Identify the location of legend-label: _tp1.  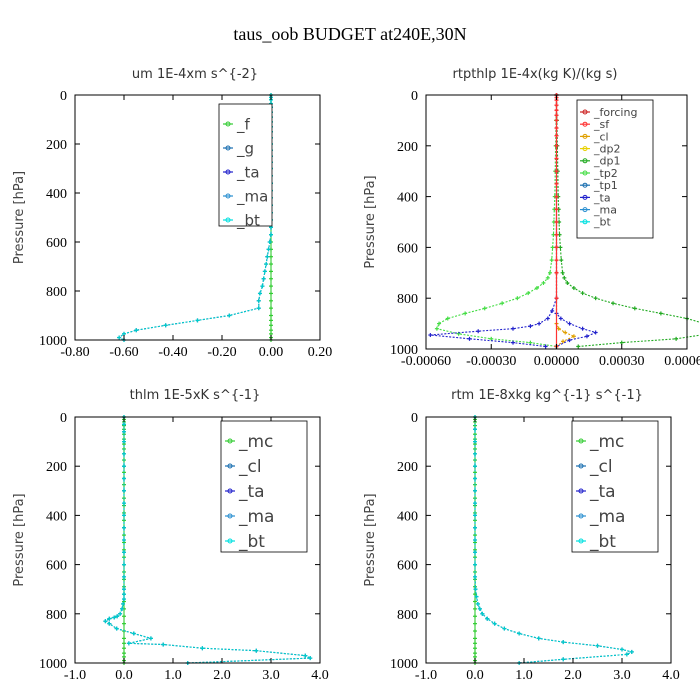
(605, 185).